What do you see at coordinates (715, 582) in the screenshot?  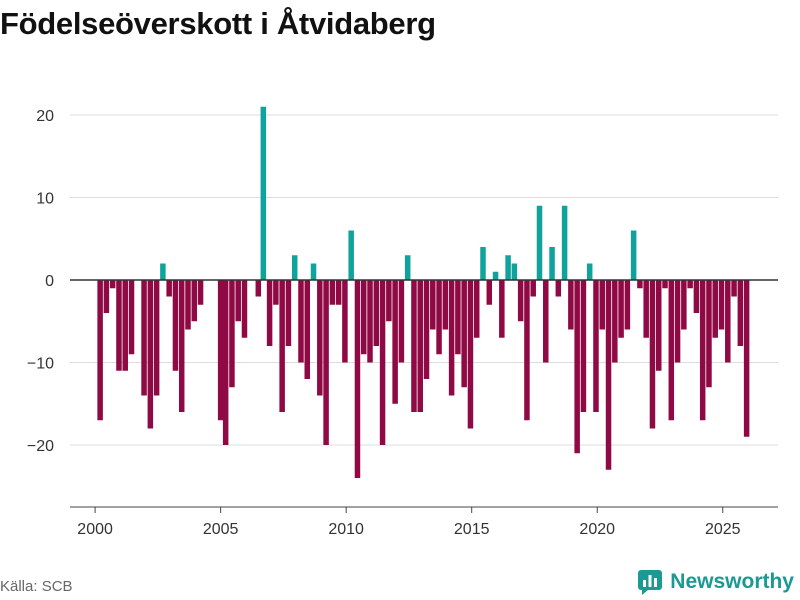 I see `brand-logo: Newsworthy` at bounding box center [715, 582].